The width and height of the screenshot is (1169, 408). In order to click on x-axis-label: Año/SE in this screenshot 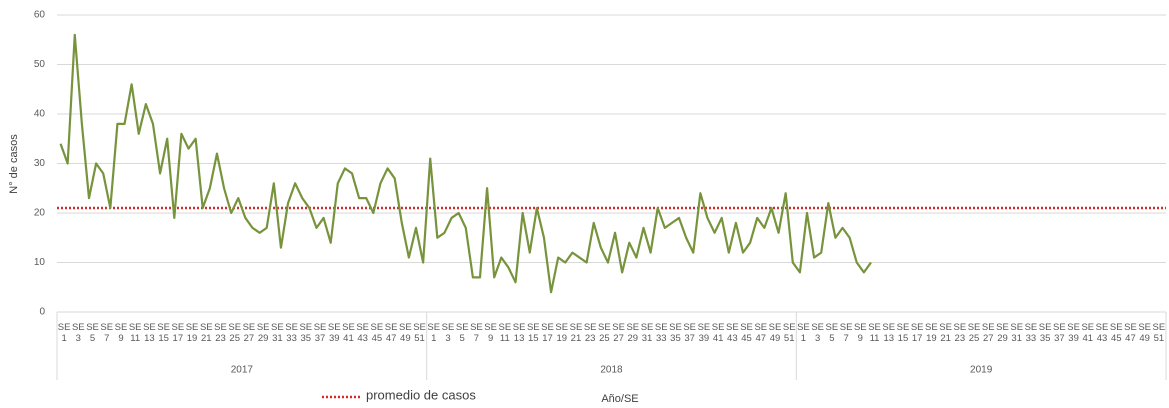, I will do `click(619, 399)`.